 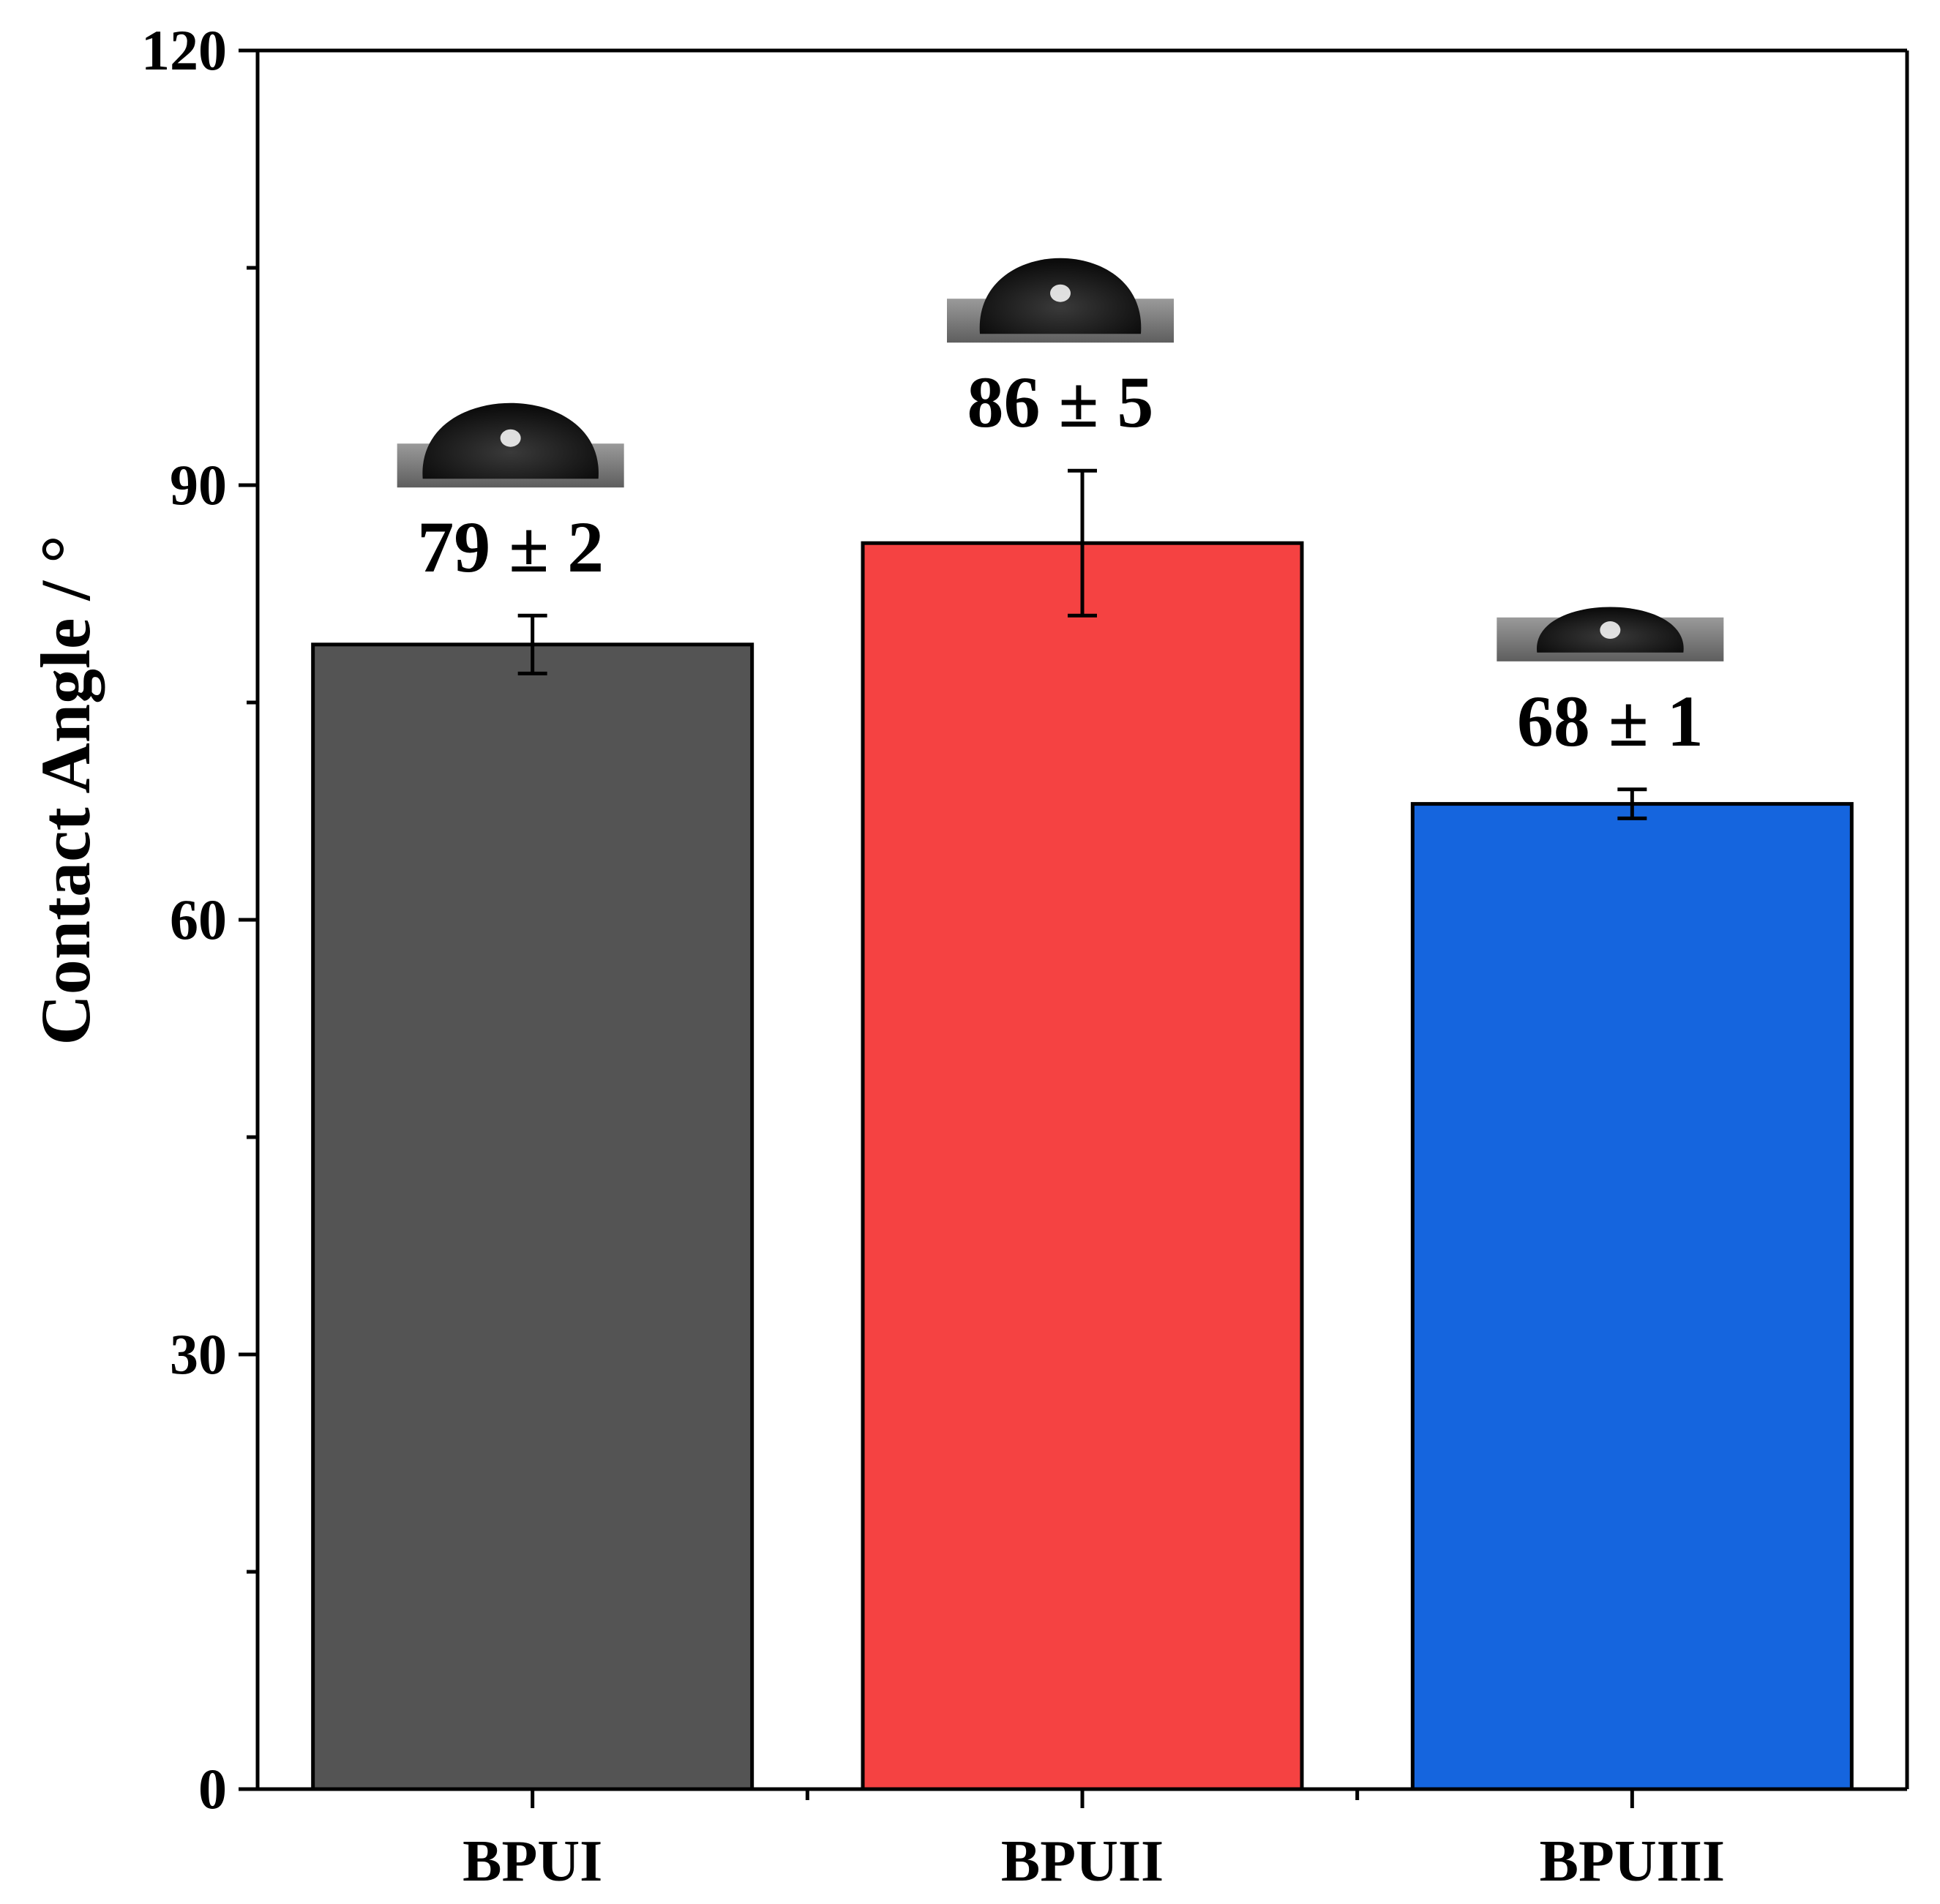 I want to click on bar-bpui, so click(x=532, y=1216).